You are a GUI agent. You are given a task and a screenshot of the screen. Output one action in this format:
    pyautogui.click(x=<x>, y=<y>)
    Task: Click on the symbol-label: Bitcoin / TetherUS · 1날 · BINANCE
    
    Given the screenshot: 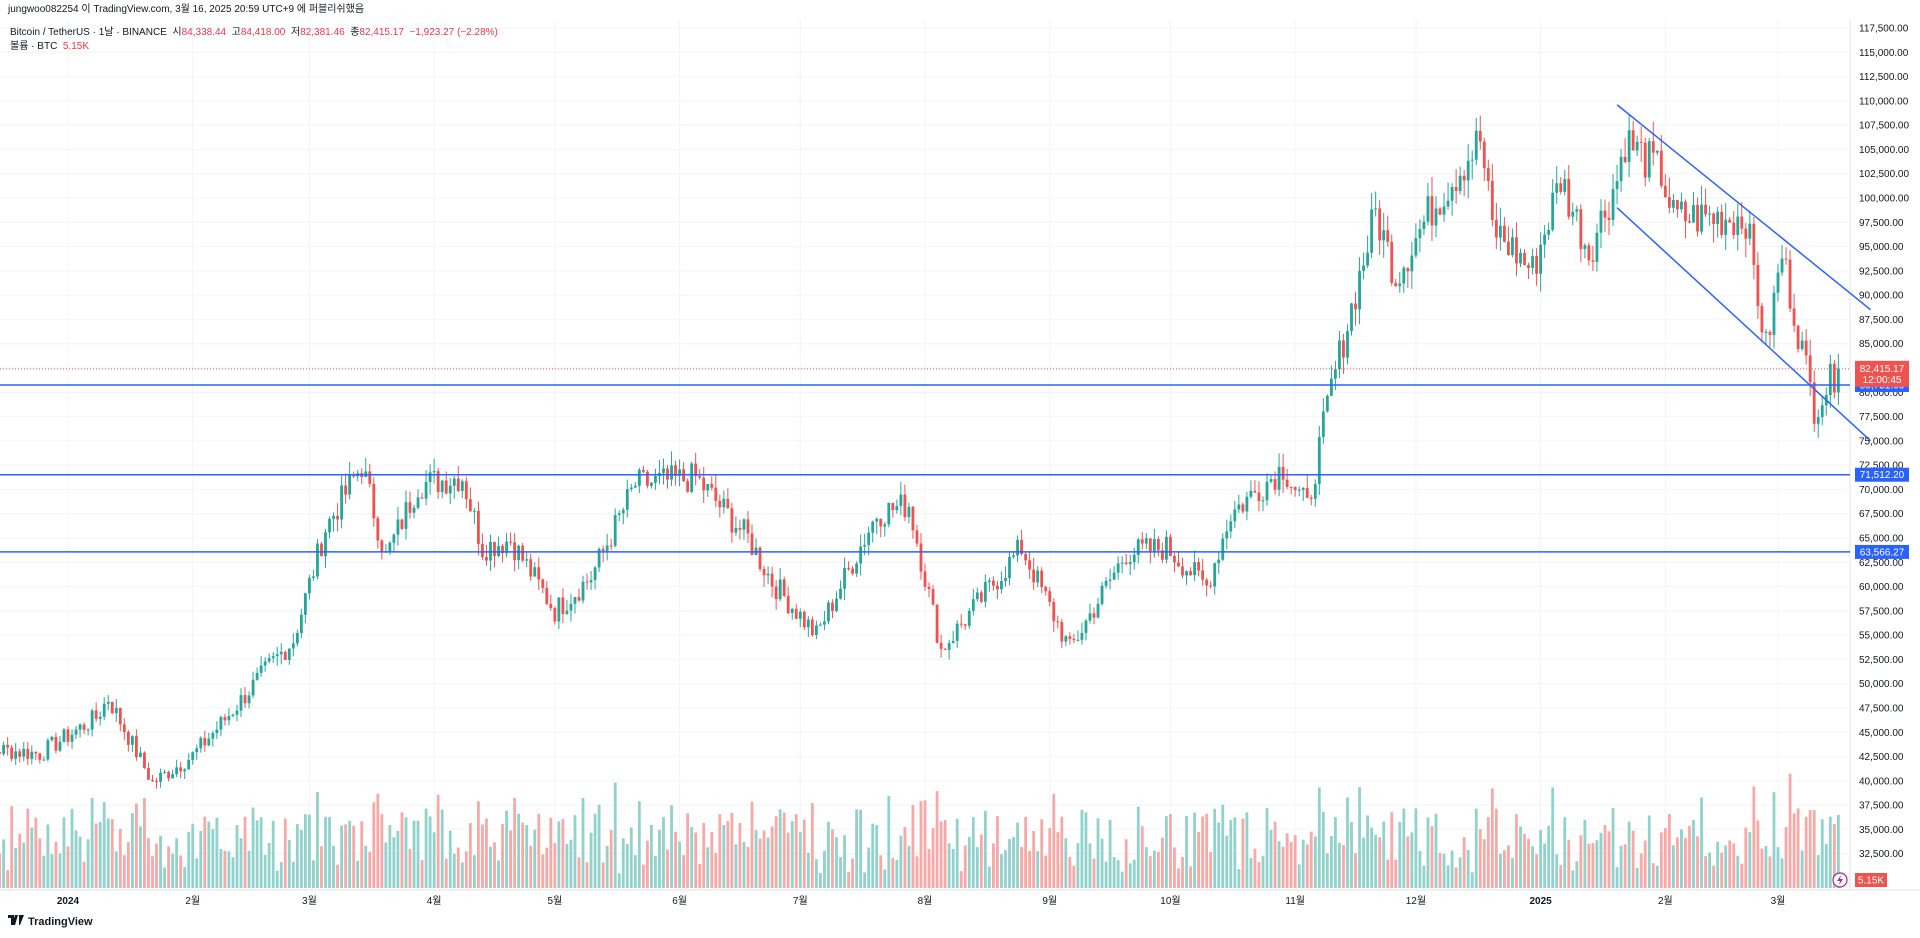 What is the action you would take?
    pyautogui.click(x=88, y=32)
    